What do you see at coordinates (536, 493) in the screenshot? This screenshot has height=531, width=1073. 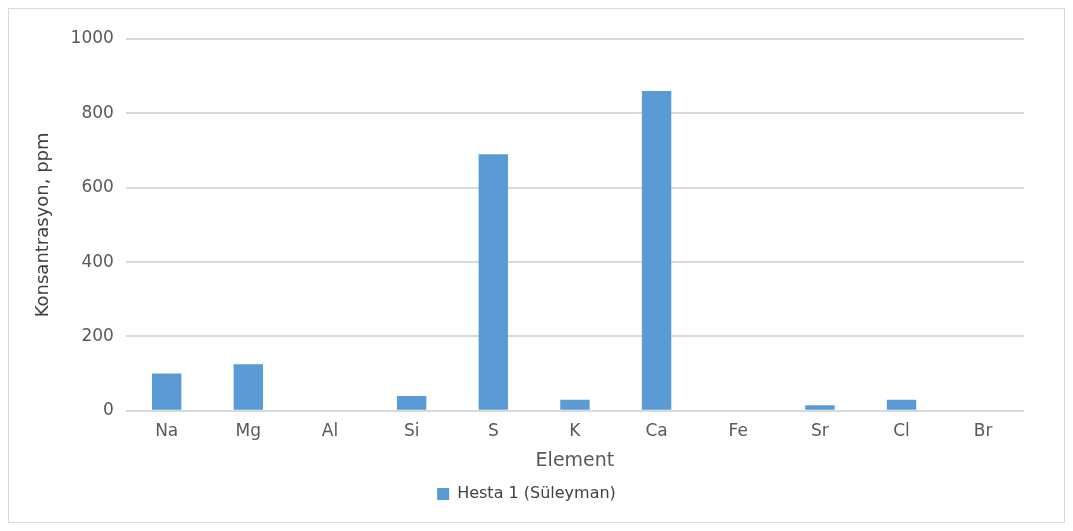 I see `legend-label: Hesta 1 (Süleyman)` at bounding box center [536, 493].